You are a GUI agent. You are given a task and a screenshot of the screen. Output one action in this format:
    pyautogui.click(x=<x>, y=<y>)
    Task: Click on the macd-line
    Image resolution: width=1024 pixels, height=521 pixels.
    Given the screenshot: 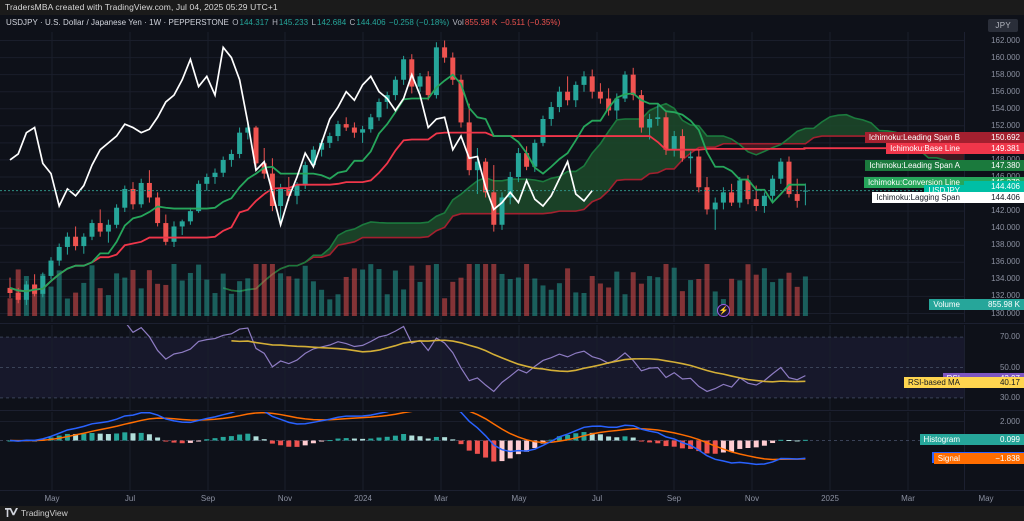 What is the action you would take?
    pyautogui.click(x=407, y=439)
    